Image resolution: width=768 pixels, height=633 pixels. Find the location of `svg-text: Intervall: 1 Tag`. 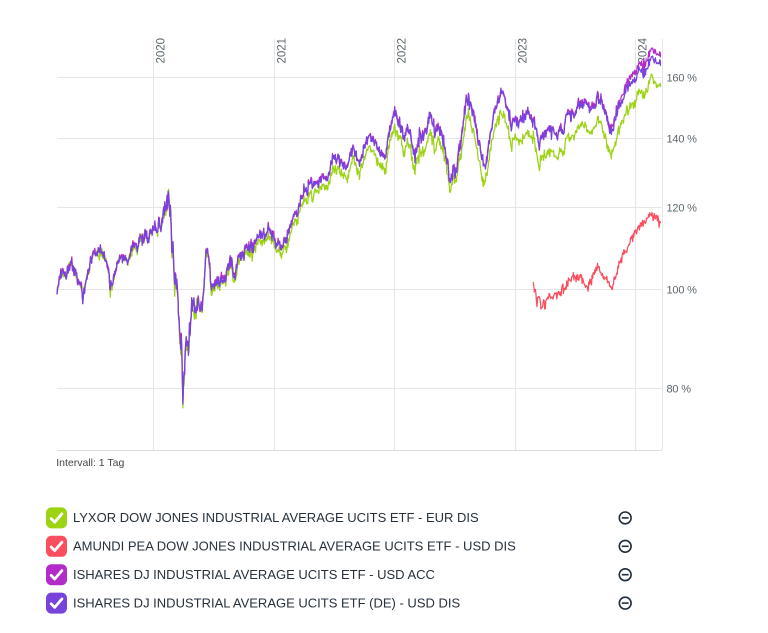

svg-text: Intervall: 1 Tag is located at coordinates (90, 463).